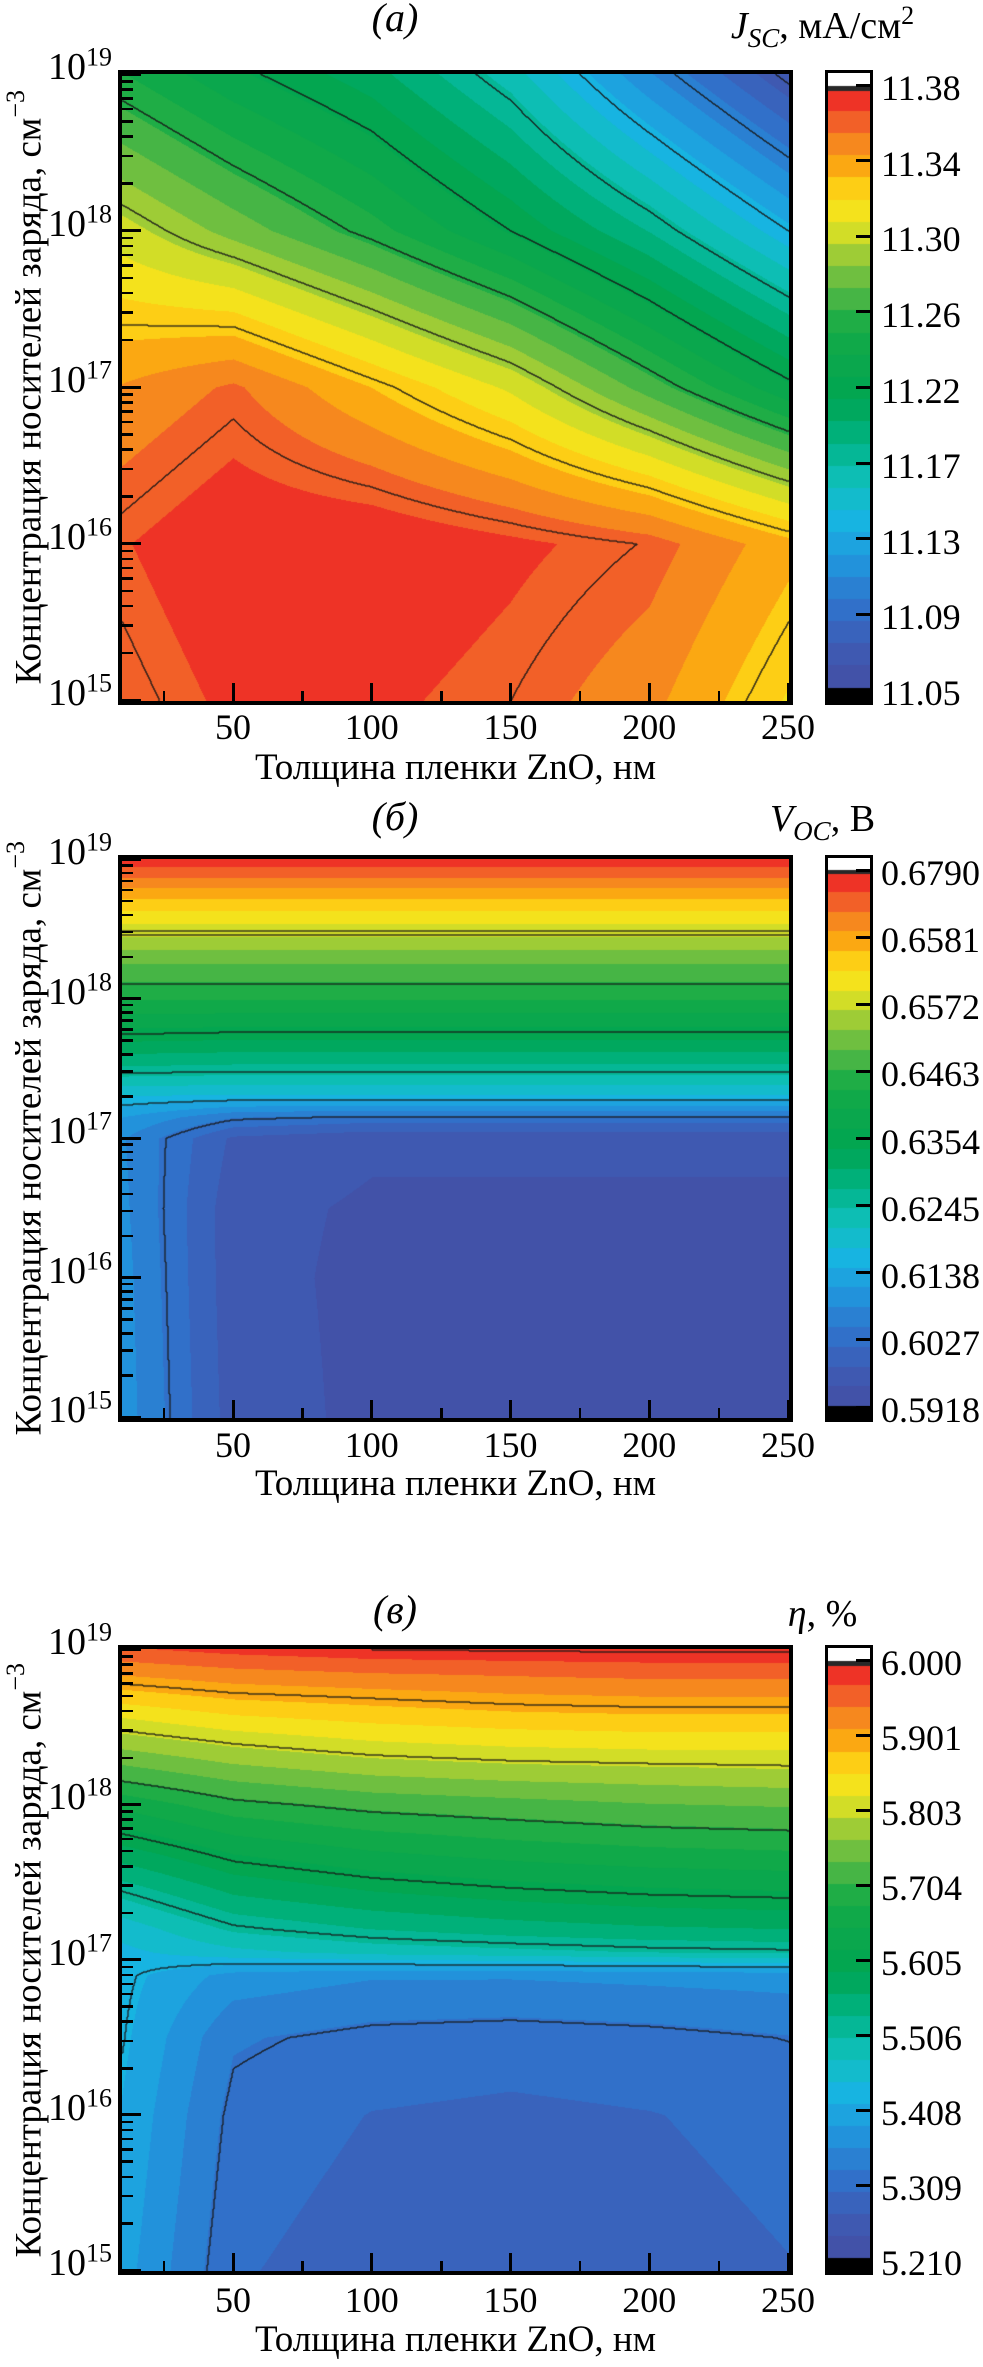 The width and height of the screenshot is (983, 2367). What do you see at coordinates (371, 727) in the screenshot?
I see `x-tick-label: 100` at bounding box center [371, 727].